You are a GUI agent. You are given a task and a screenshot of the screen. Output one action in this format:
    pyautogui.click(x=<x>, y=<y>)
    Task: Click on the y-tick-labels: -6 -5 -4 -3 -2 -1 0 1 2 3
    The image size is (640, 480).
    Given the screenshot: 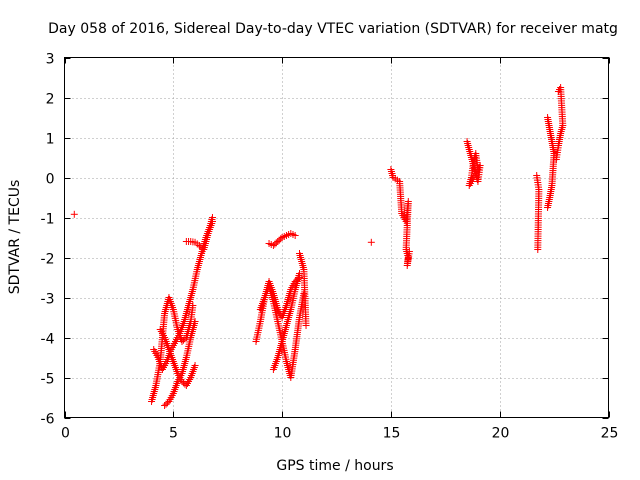 What is the action you would take?
    pyautogui.click(x=48, y=240)
    